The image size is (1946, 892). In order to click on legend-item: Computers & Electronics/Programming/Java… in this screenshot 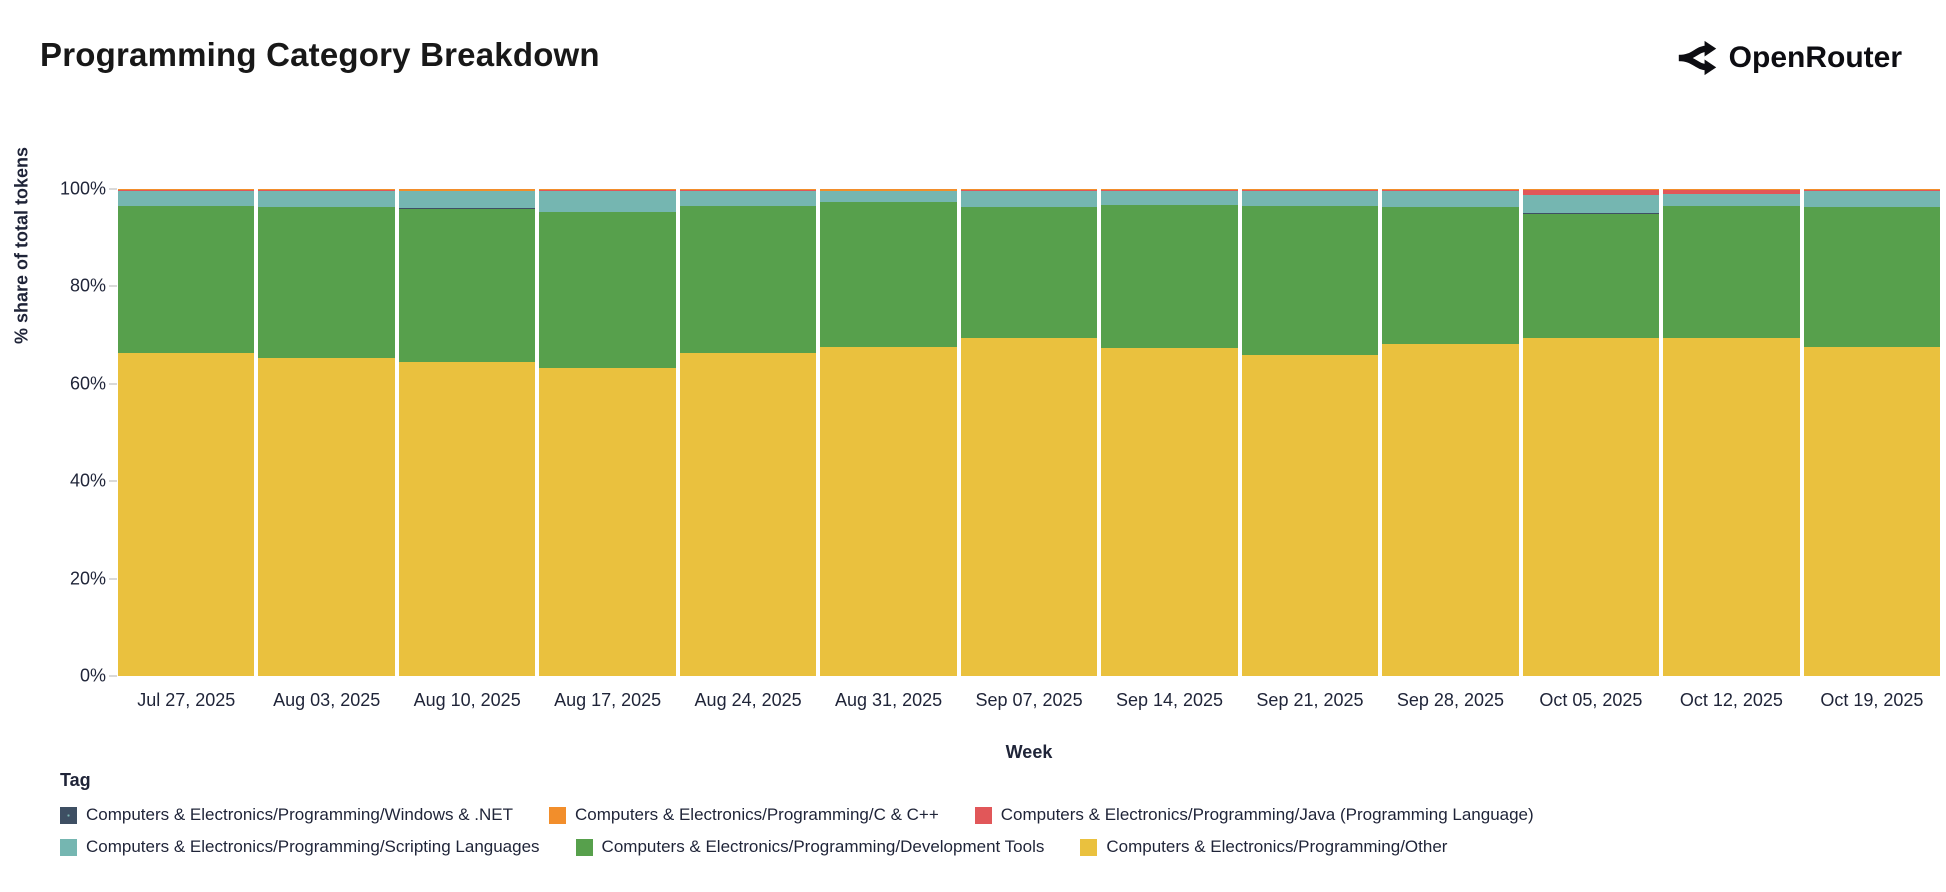, I will do `click(1254, 815)`.